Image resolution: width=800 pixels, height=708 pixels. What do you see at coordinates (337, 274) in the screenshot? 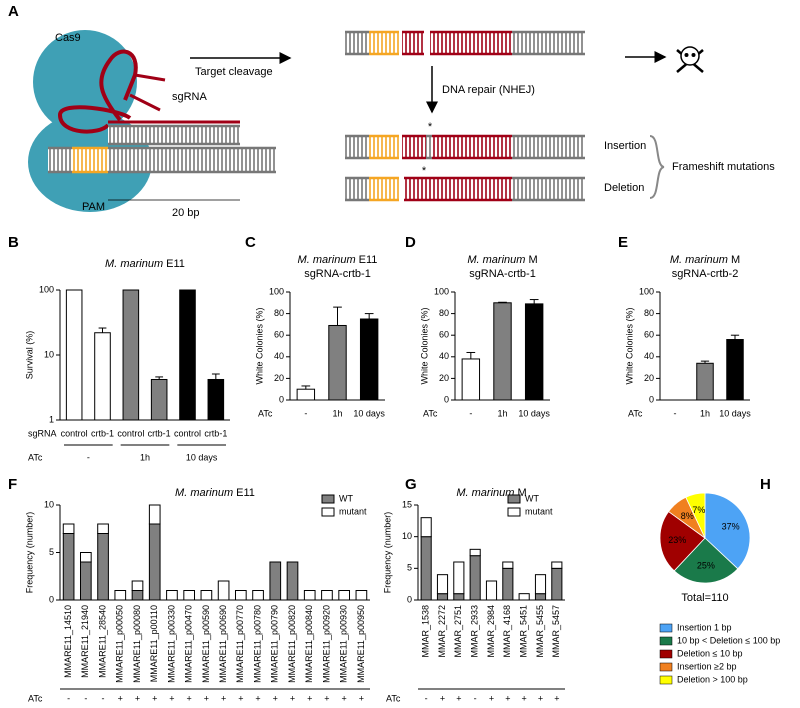
I see `chart-subtitle: sgRNA-crtb-1` at bounding box center [337, 274].